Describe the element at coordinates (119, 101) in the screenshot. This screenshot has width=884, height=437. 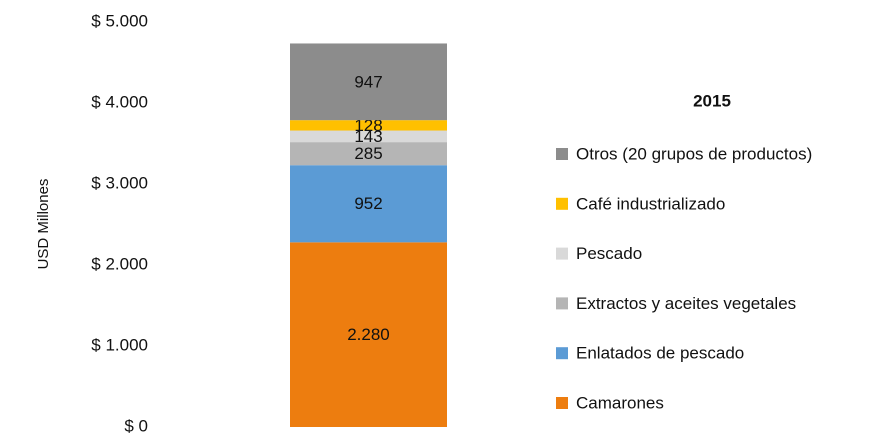
I see `y-tick-label: $ 4.000` at that location.